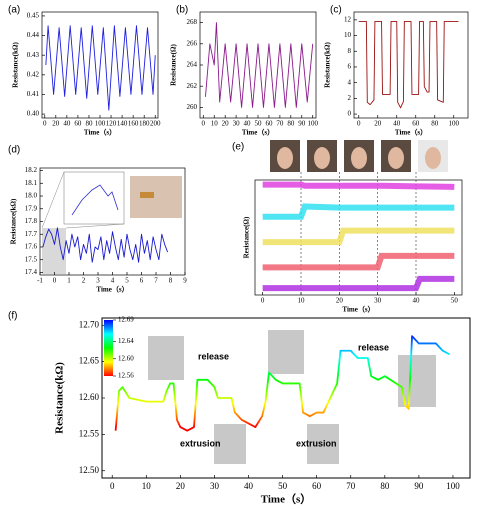  I want to click on x-tick-label: 3, so click(98, 281).